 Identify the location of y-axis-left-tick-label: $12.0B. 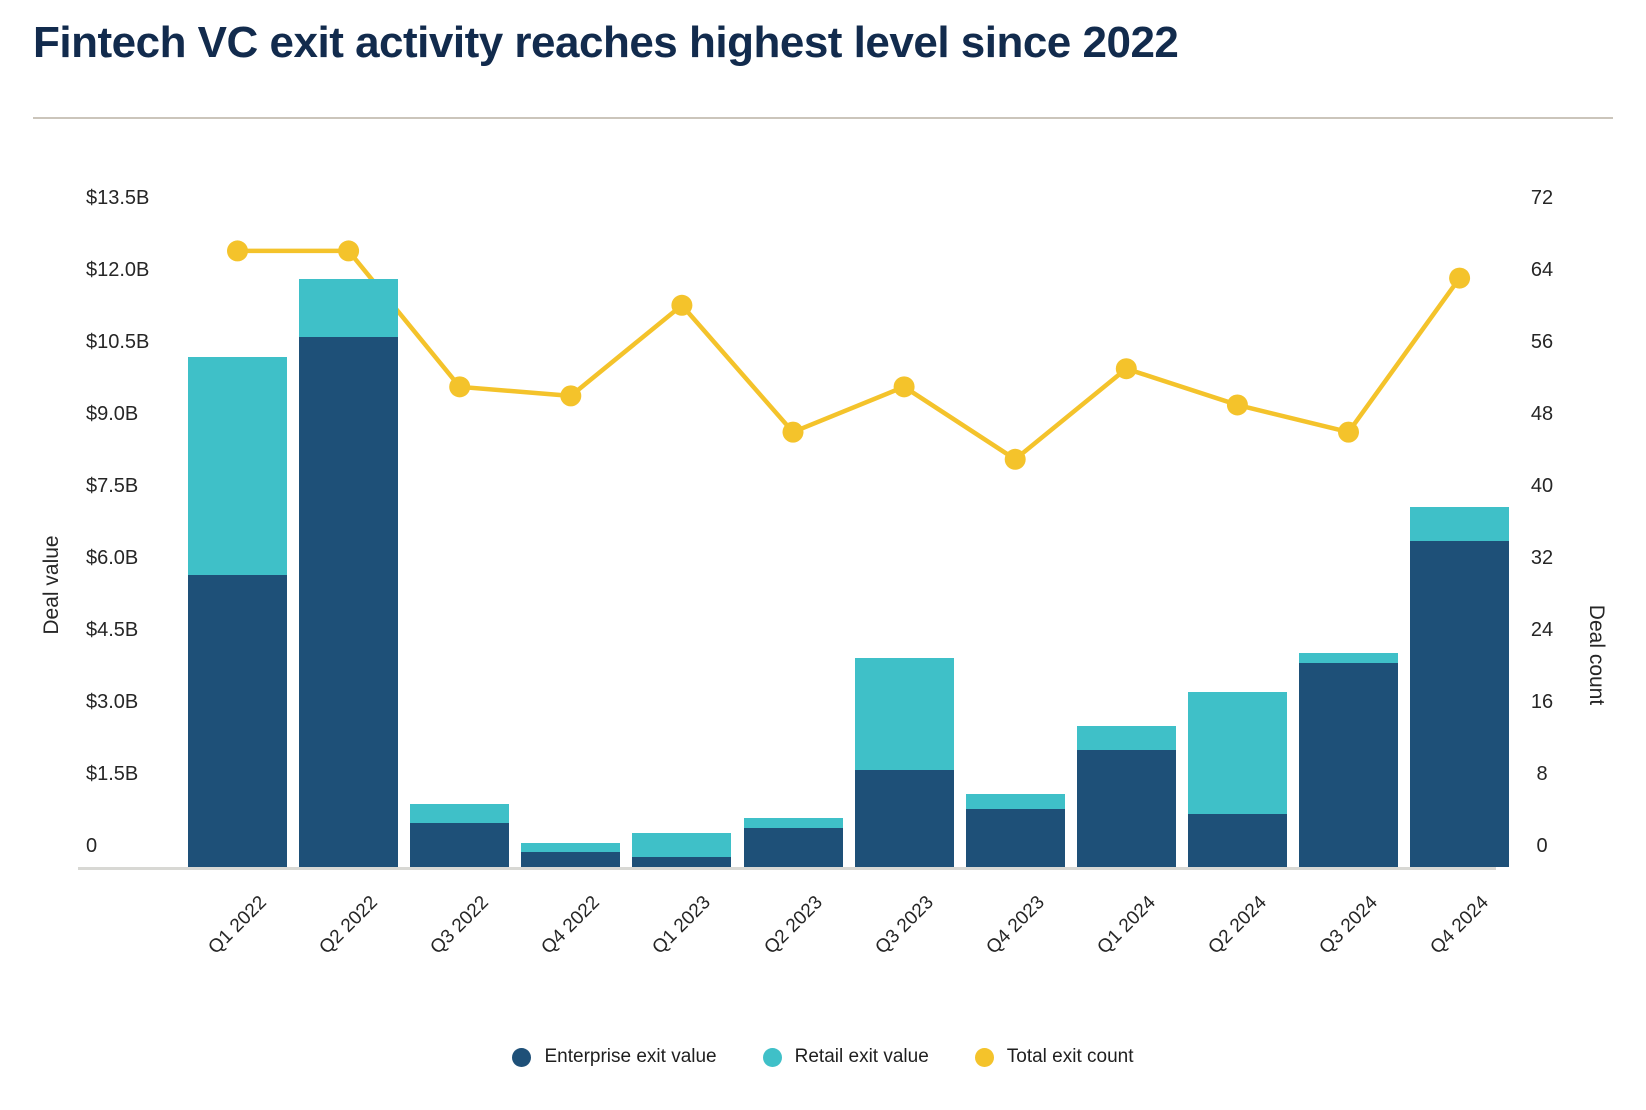
(118, 270).